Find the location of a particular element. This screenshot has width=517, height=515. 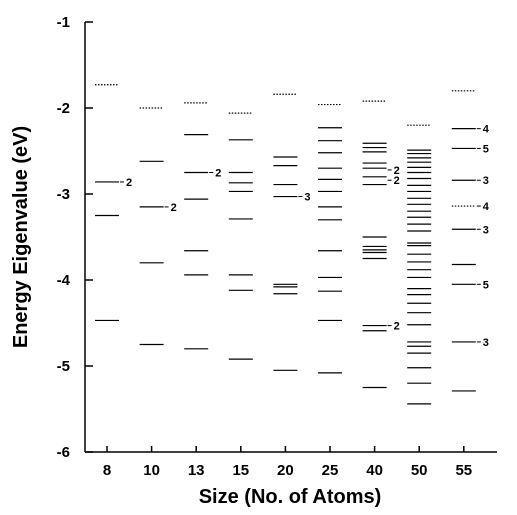

y-tick-label: -6 is located at coordinates (63, 452).